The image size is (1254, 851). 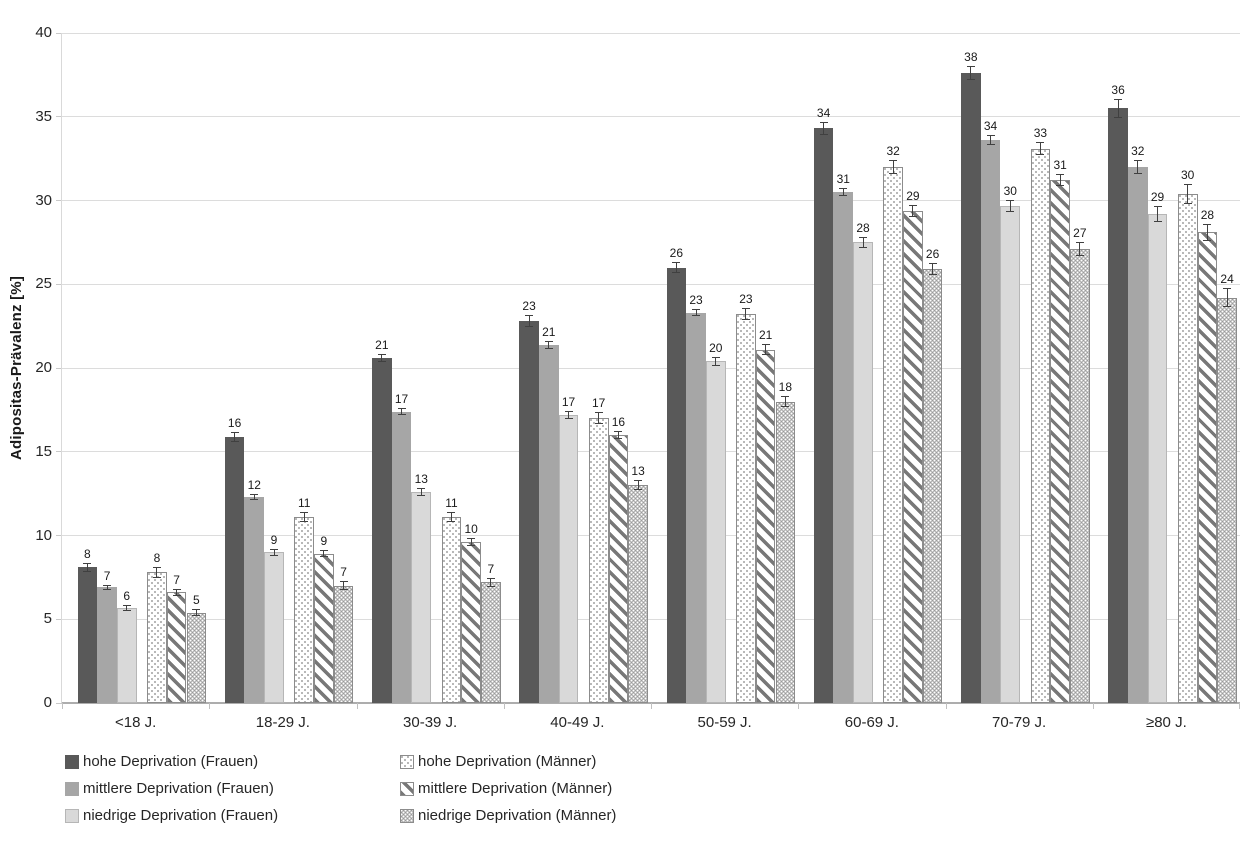 I want to click on bar-value-label: 5, so click(x=196, y=600).